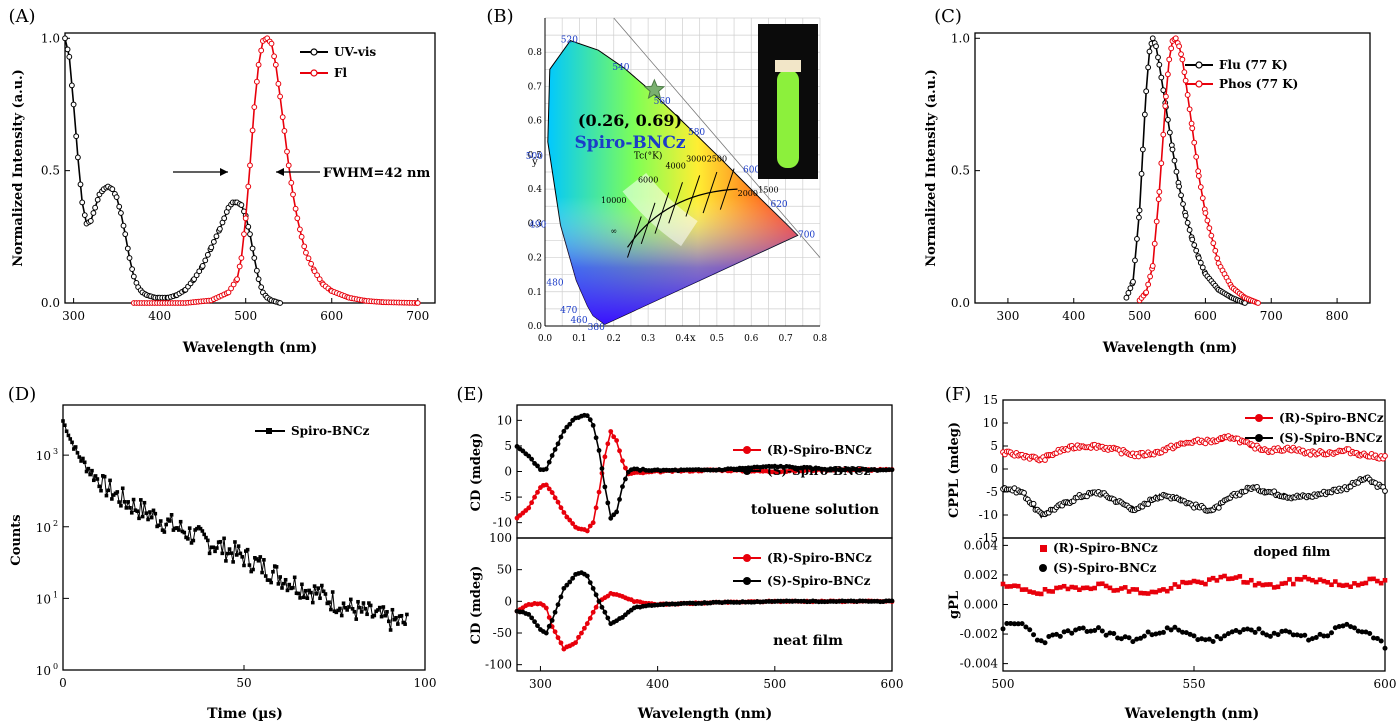 The image size is (1400, 728). Describe the element at coordinates (341, 73) in the screenshot. I see `legend-label: Fl` at that location.